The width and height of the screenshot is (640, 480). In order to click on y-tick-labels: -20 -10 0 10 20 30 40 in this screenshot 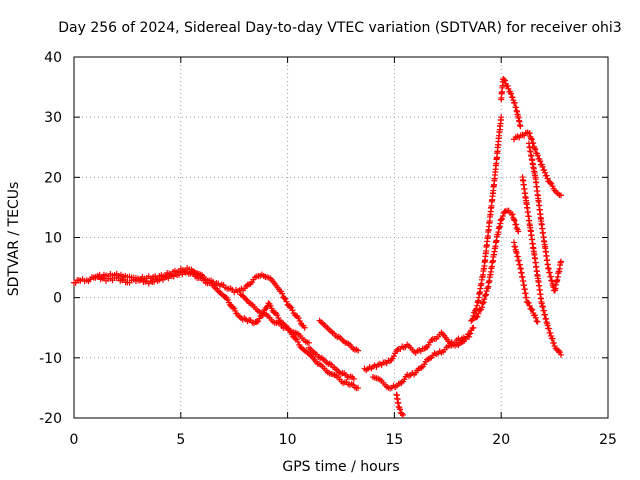, I will do `click(50, 238)`.